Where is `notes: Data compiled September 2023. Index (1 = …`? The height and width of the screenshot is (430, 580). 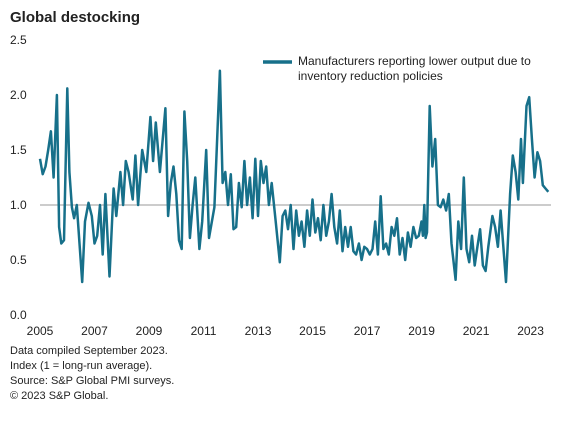
notes: Data compiled September 2023. Index (1 = … is located at coordinates (92, 374).